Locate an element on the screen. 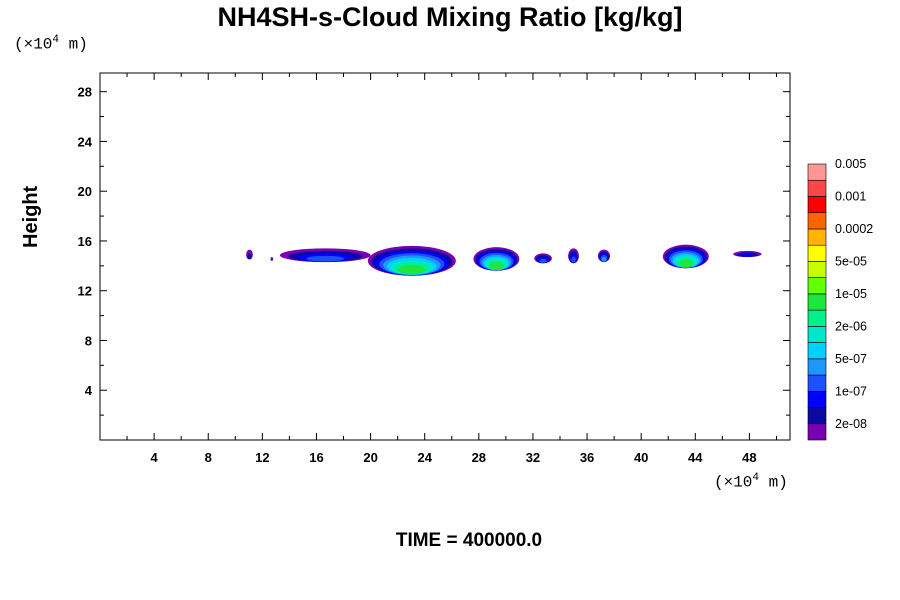 The height and width of the screenshot is (600, 900). time-label: TIME = 400000.0 is located at coordinates (469, 540).